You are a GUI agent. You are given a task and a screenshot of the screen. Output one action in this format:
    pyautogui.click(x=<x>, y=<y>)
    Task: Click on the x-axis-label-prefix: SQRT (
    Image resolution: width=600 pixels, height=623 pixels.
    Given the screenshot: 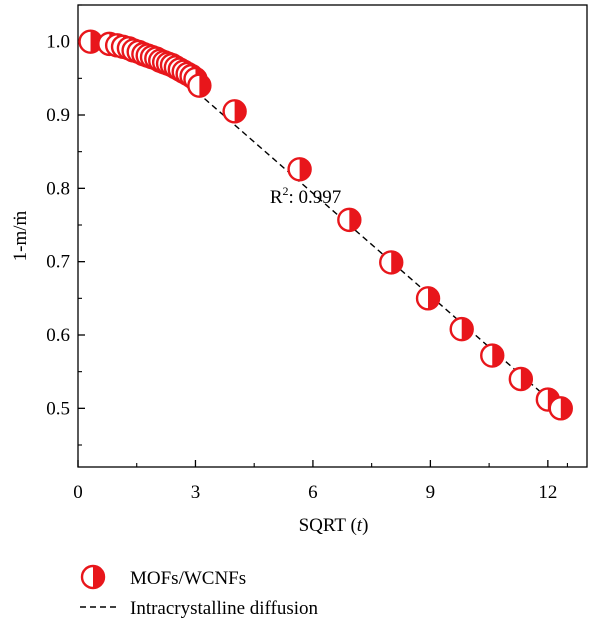 What is the action you would take?
    pyautogui.click(x=328, y=525)
    